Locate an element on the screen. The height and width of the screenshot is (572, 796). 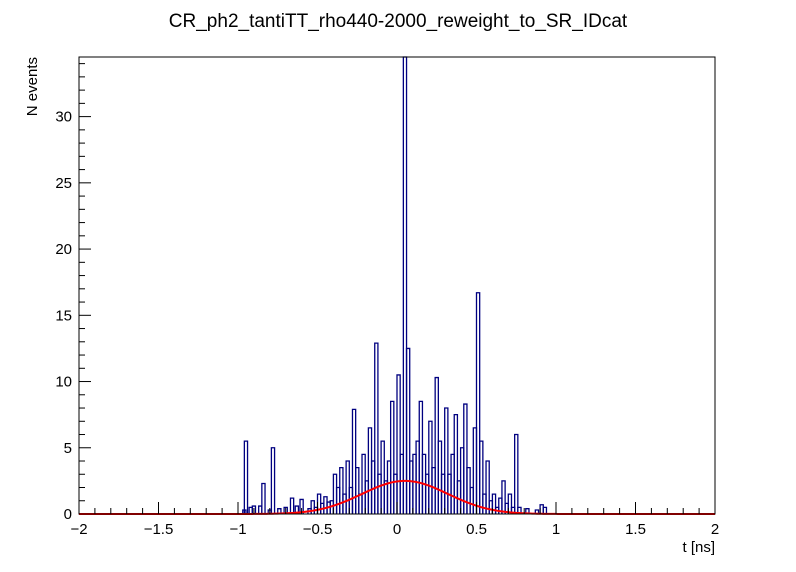
y-tick-label: 5 is located at coordinates (68, 448).